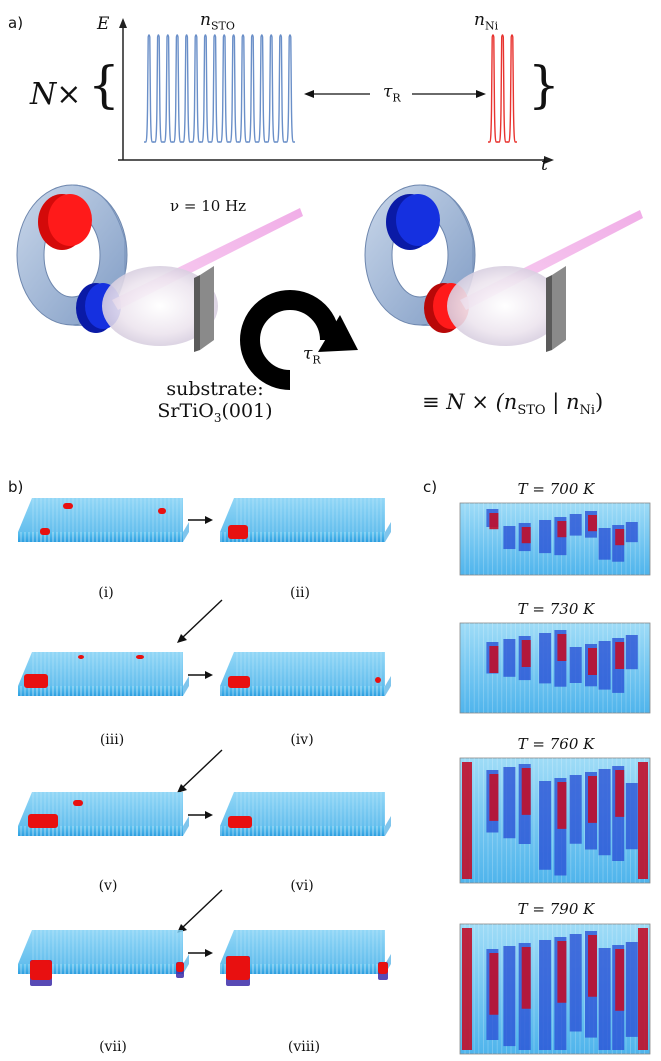 Image resolution: width=661 pixels, height=1061 pixels. What do you see at coordinates (513, 404) in the screenshot?
I see `equivalence-formula: ≡ N × (nSTO | nNi)` at bounding box center [513, 404].